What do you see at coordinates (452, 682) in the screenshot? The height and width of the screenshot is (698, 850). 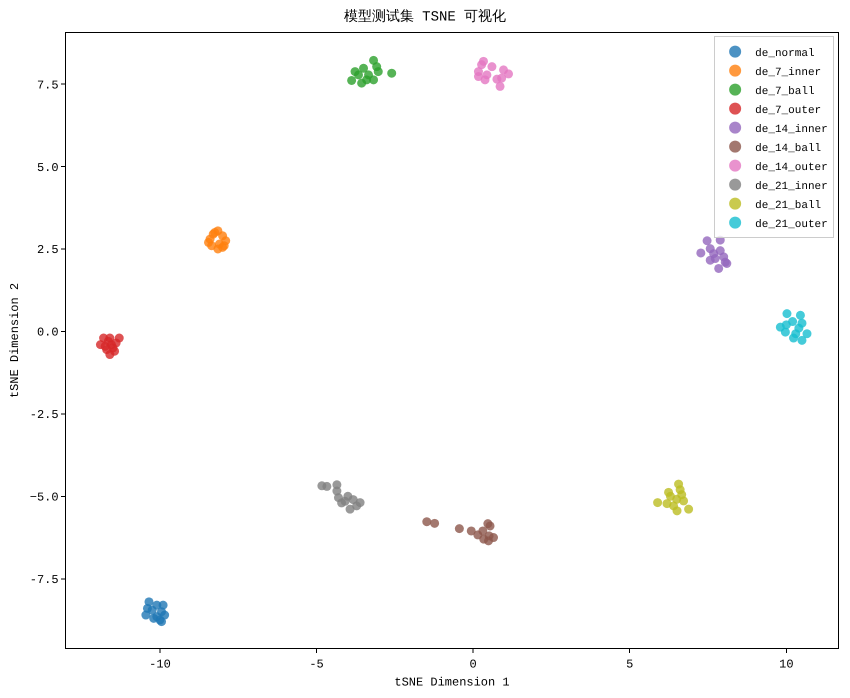 I see `x-axis-title: tSNE Dimension 1` at bounding box center [452, 682].